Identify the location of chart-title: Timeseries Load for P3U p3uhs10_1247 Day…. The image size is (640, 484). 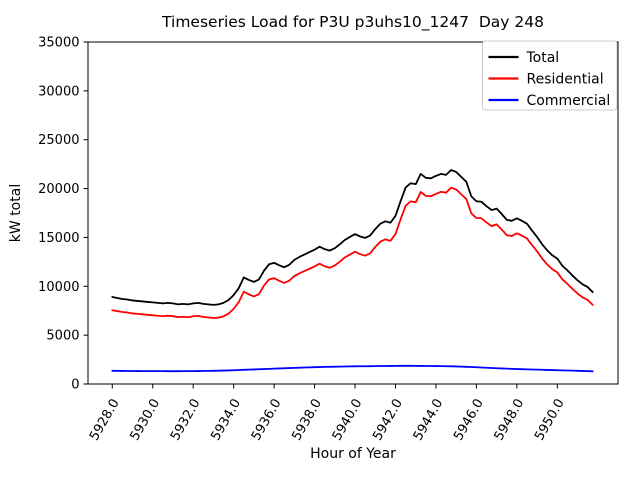
(352, 22).